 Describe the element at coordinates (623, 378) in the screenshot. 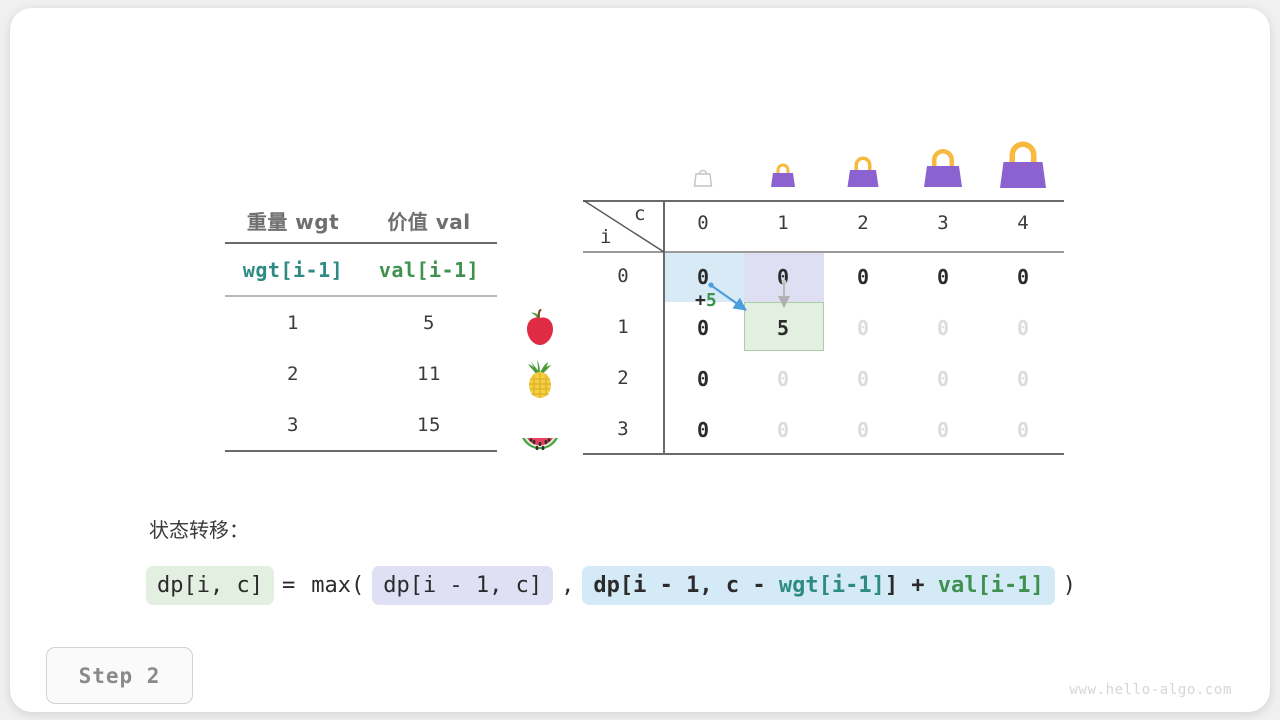

I see `row-header-2: 2` at that location.